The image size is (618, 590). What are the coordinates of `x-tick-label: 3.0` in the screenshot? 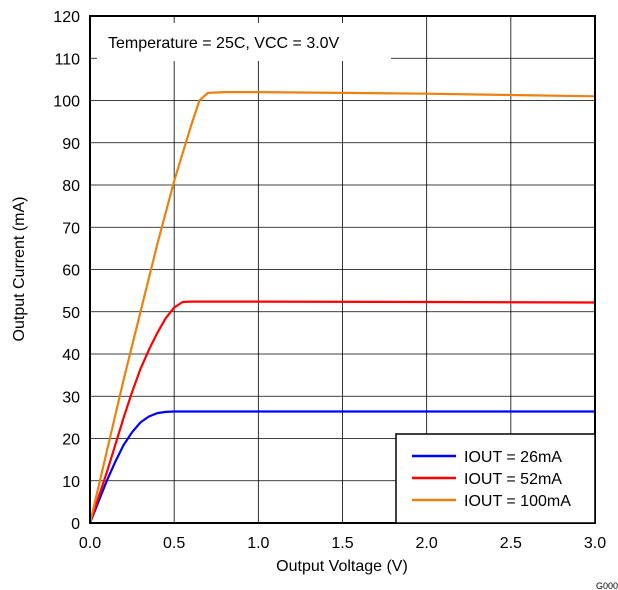 It's located at (595, 543).